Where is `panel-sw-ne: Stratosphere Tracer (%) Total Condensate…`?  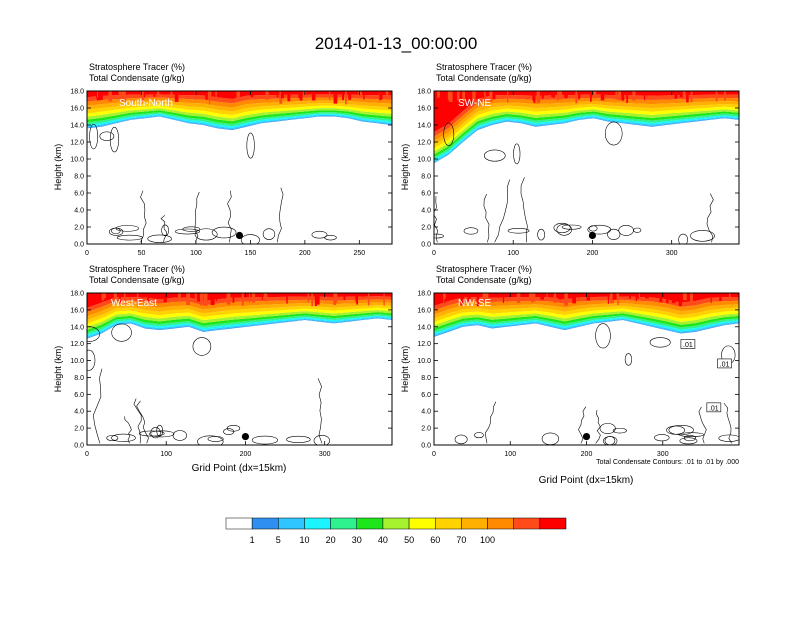 panel-sw-ne: Stratosphere Tracer (%) Total Condensate… is located at coordinates (570, 159).